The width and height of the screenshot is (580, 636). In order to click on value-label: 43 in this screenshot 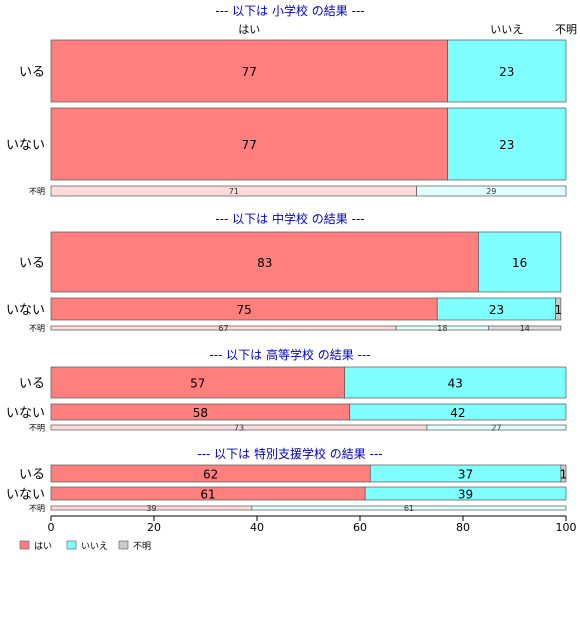, I will do `click(455, 384)`.